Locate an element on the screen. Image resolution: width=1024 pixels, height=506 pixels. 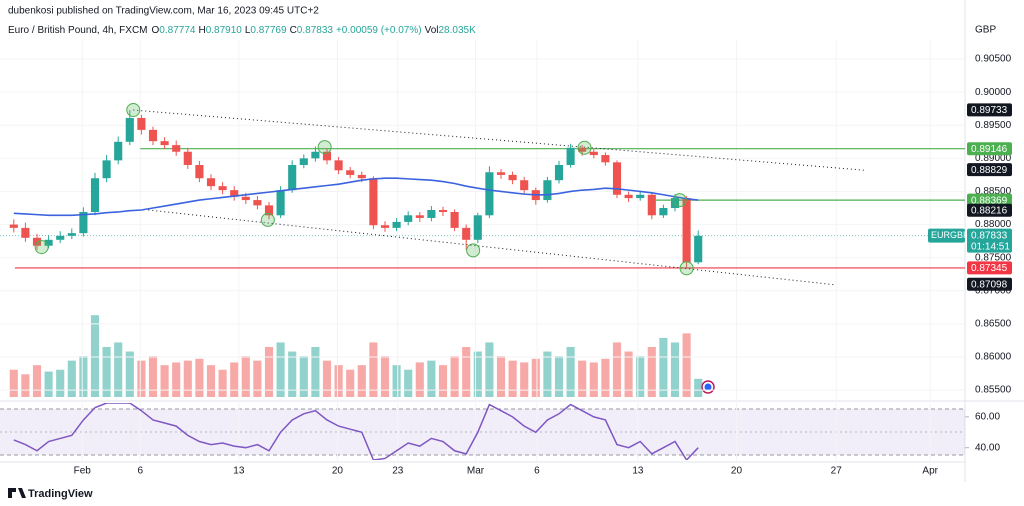
ohlc-value: 0.87833 is located at coordinates (315, 30).